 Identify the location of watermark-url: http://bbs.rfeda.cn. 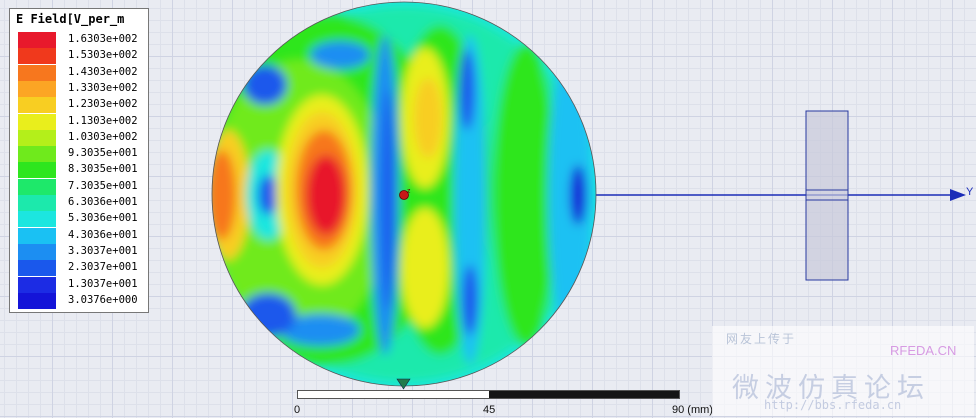
(833, 405).